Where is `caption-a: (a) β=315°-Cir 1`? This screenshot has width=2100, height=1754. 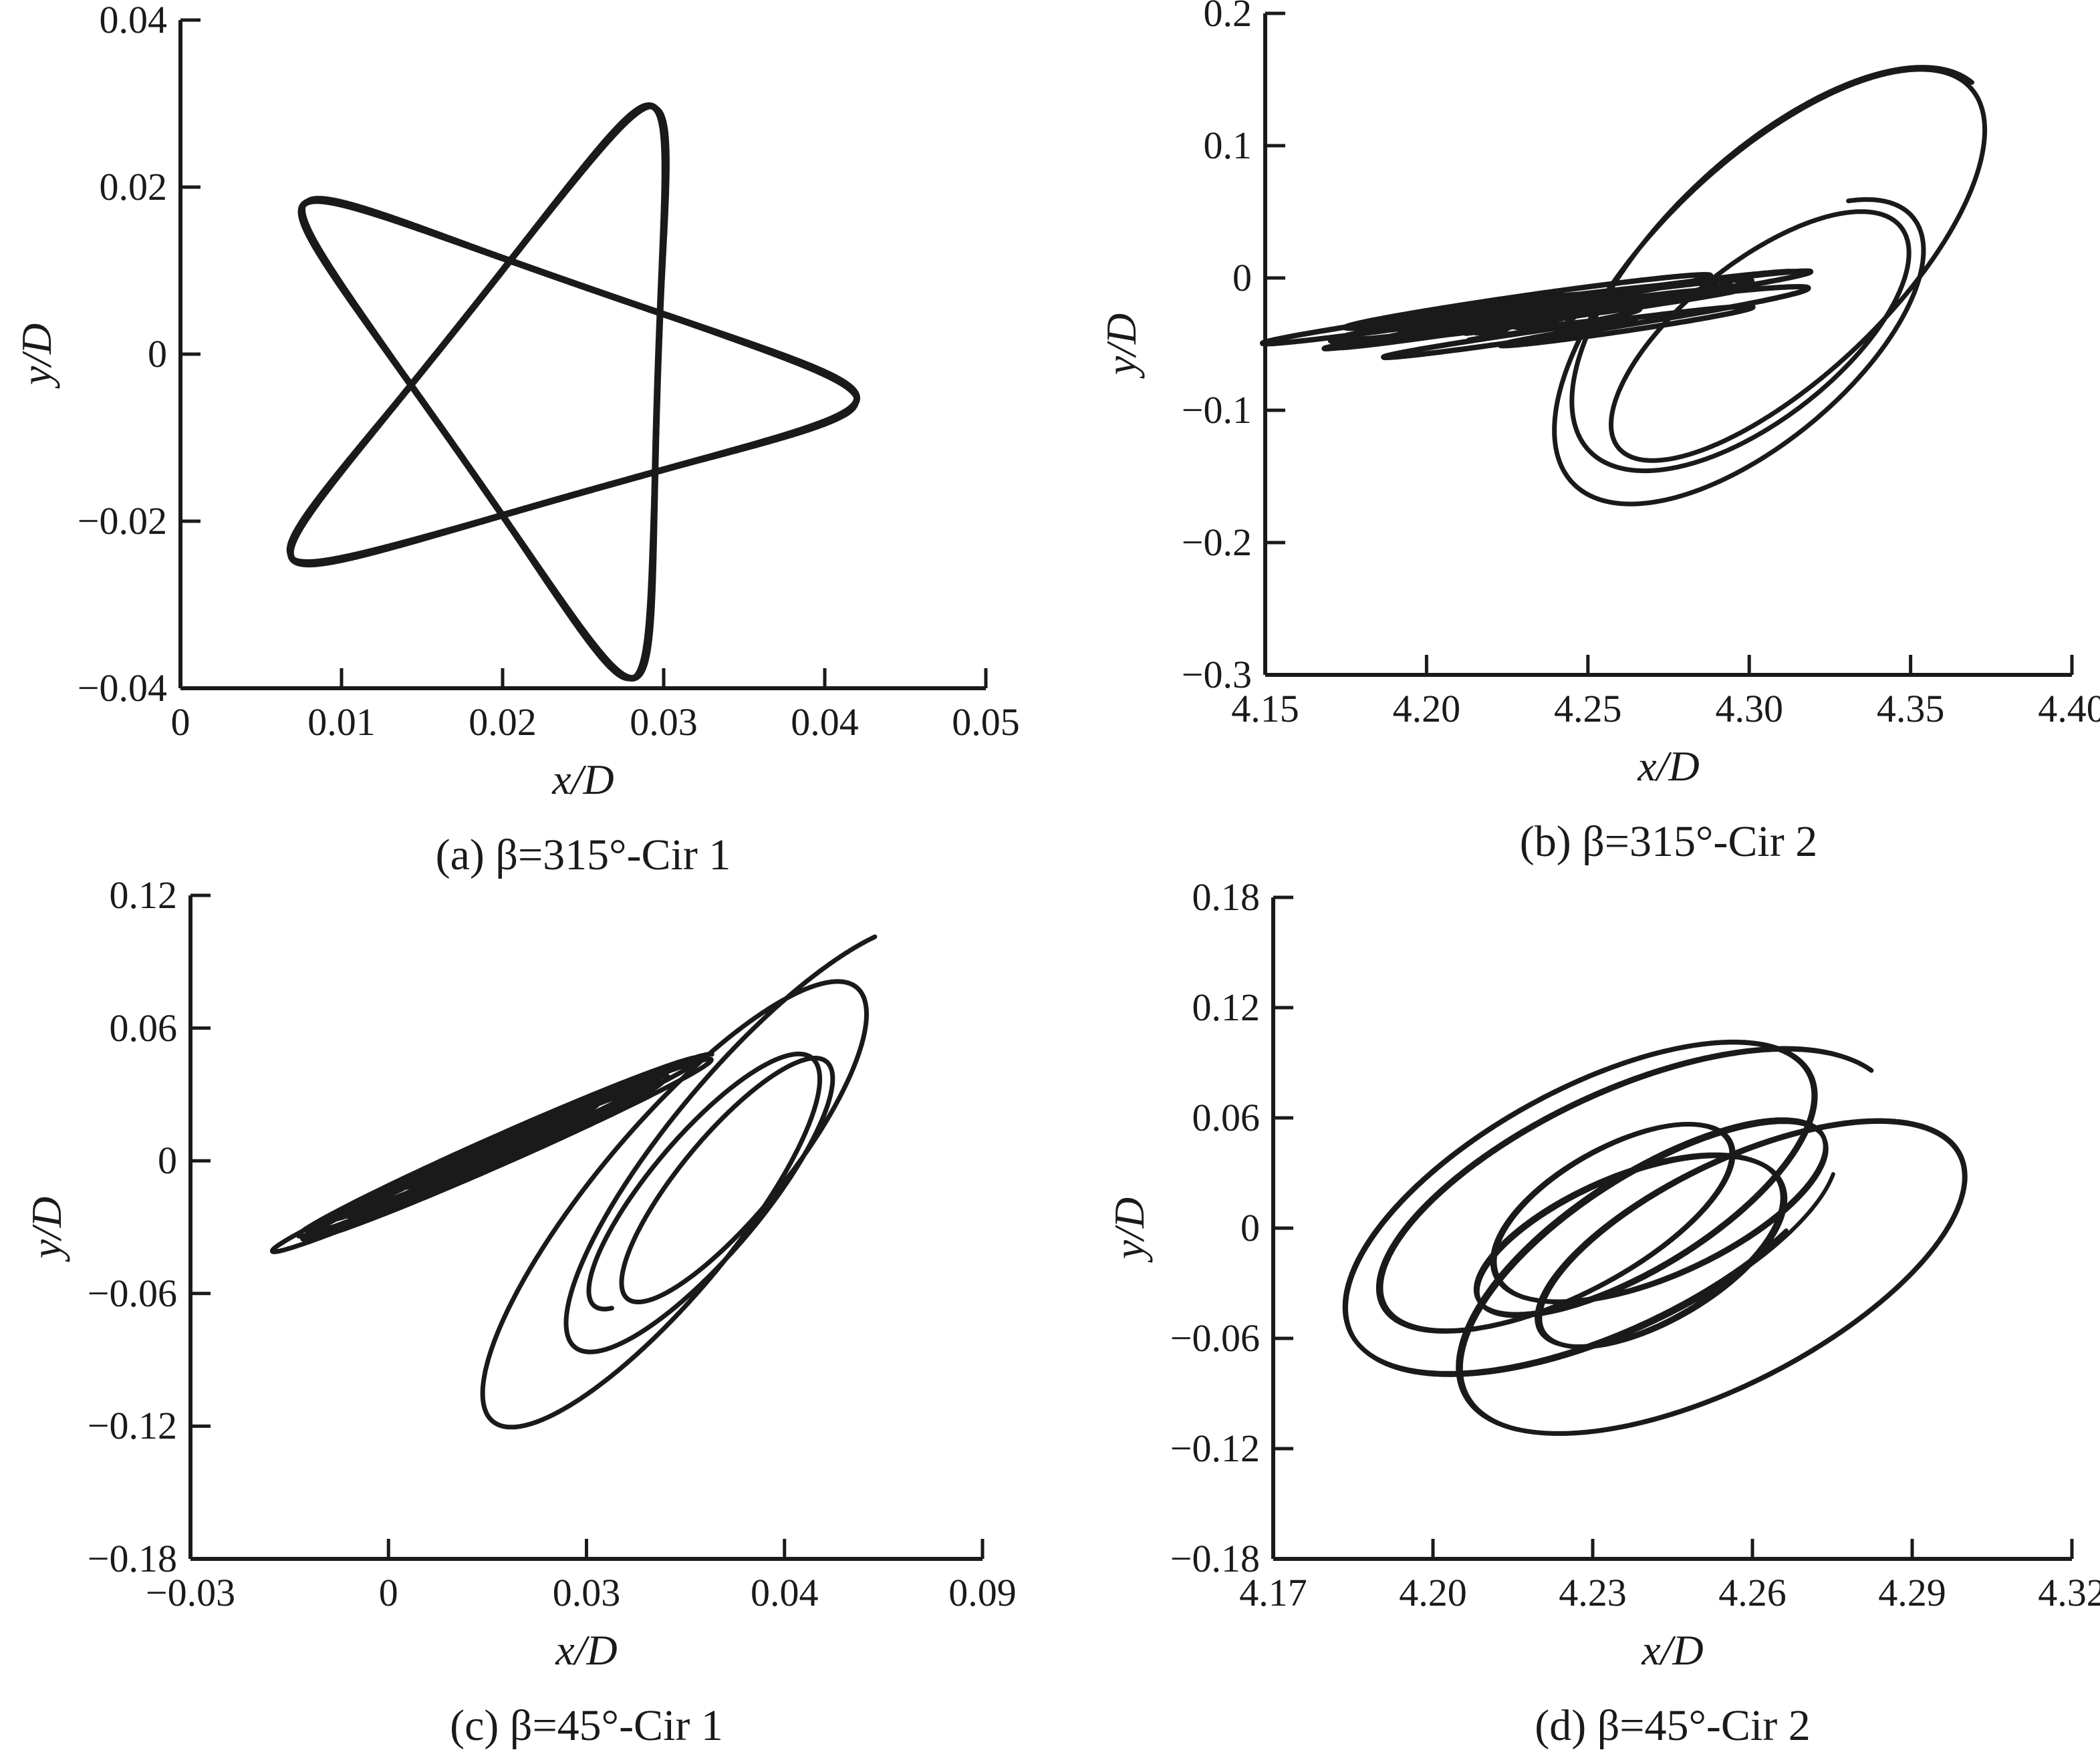 caption-a: (a) β=315°-Cir 1 is located at coordinates (583, 855).